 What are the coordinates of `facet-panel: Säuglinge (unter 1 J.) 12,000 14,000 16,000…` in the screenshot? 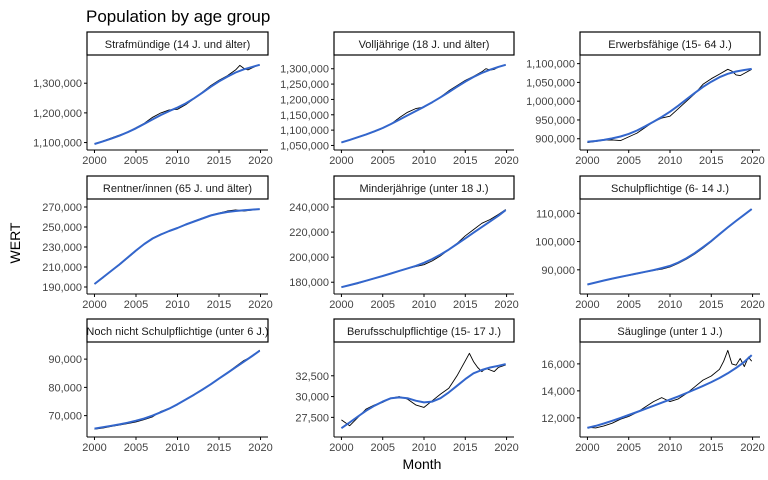 It's located at (653, 386).